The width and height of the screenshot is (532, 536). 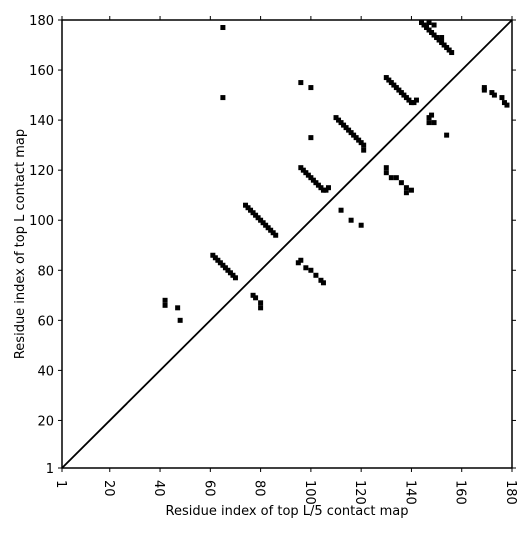 What do you see at coordinates (158, 488) in the screenshot?
I see `x-tick-label: 40` at bounding box center [158, 488].